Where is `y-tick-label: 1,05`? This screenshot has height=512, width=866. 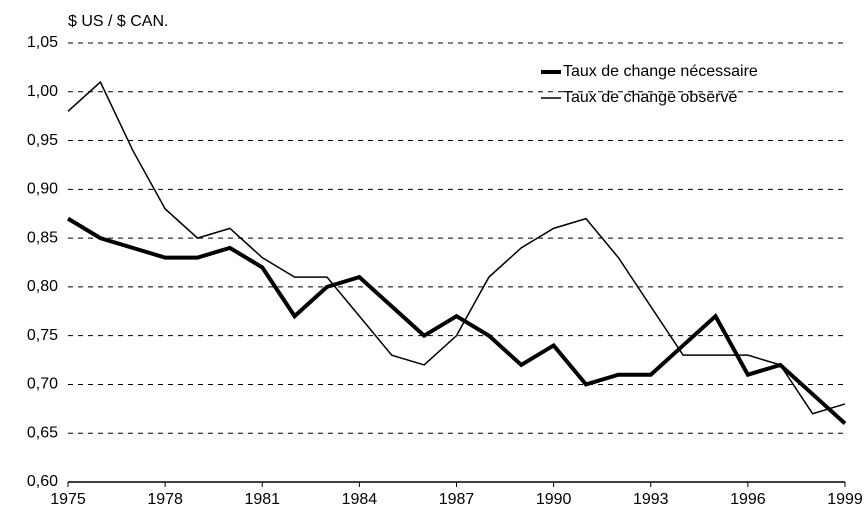
y-tick-label: 1,05 is located at coordinates (42, 42).